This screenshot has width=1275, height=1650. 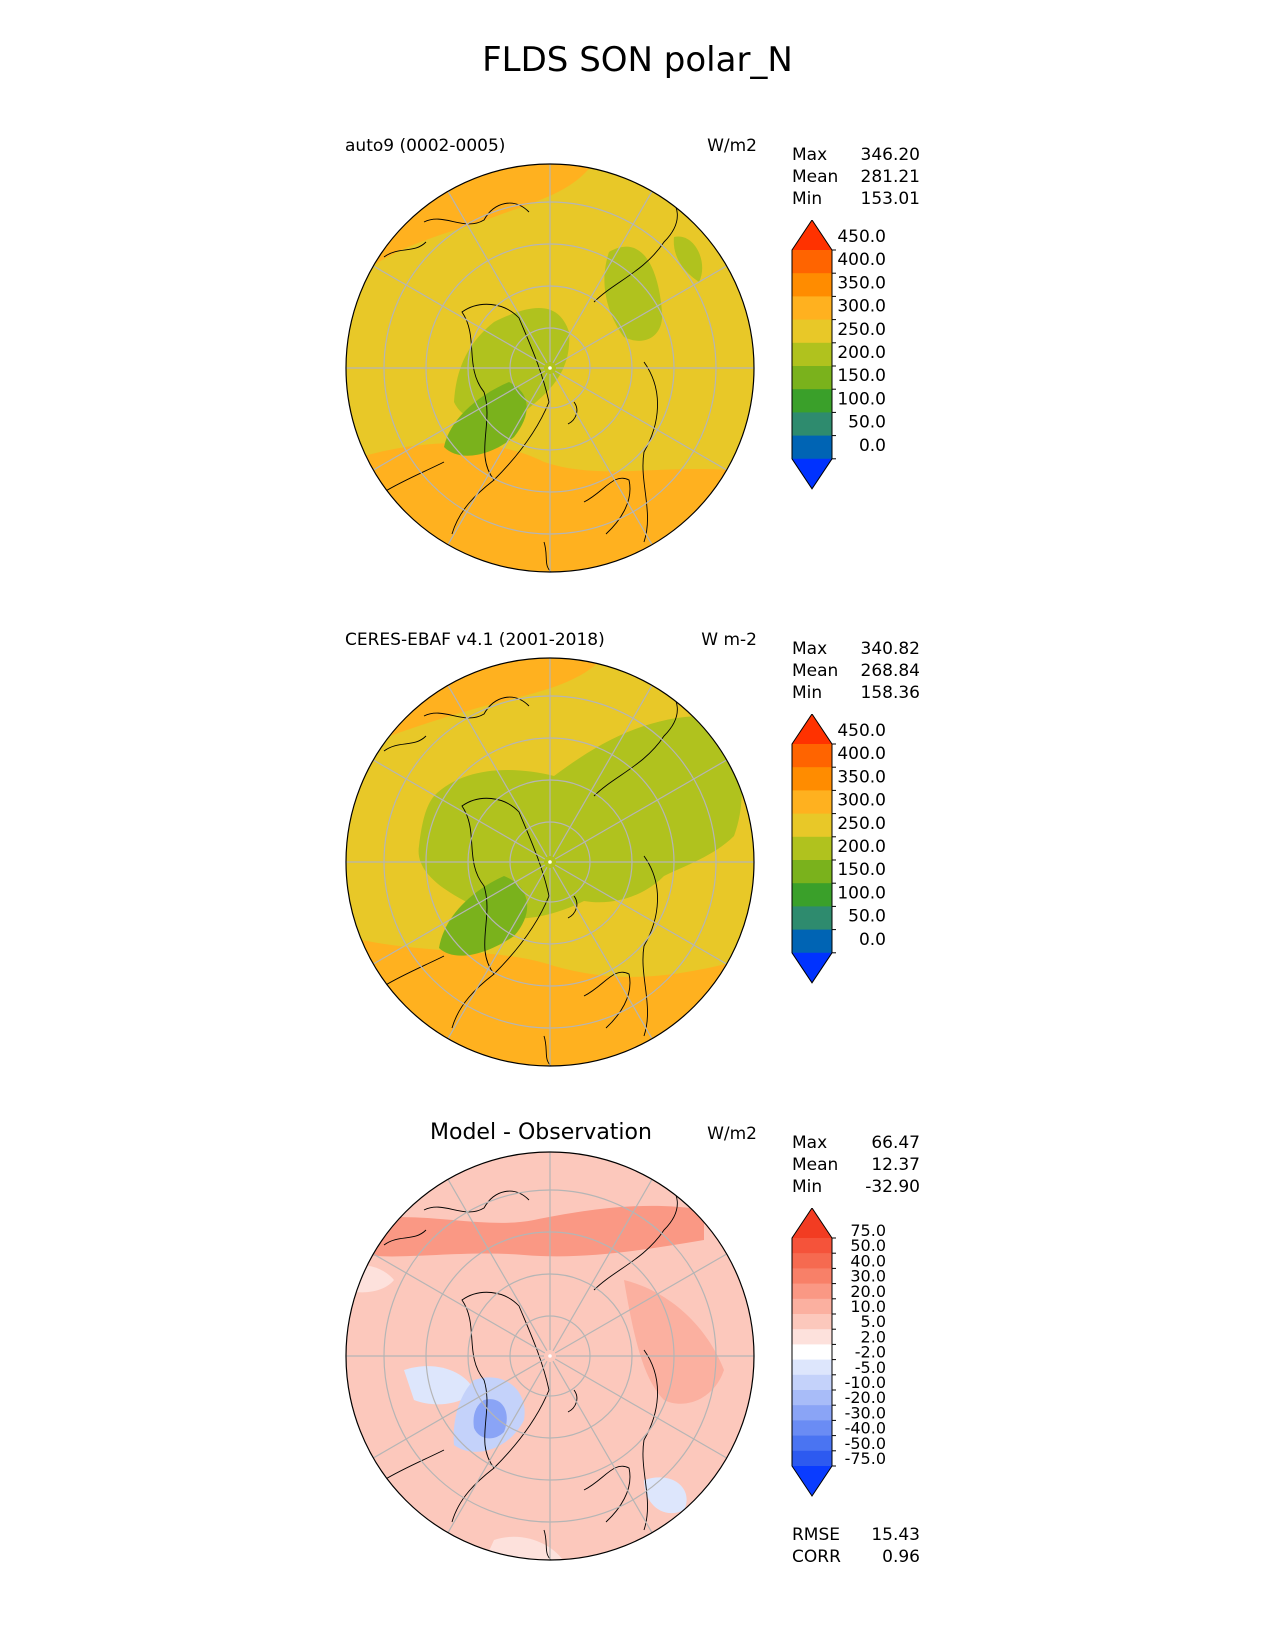 What do you see at coordinates (729, 640) in the screenshot?
I see `panel-units: W m-2` at bounding box center [729, 640].